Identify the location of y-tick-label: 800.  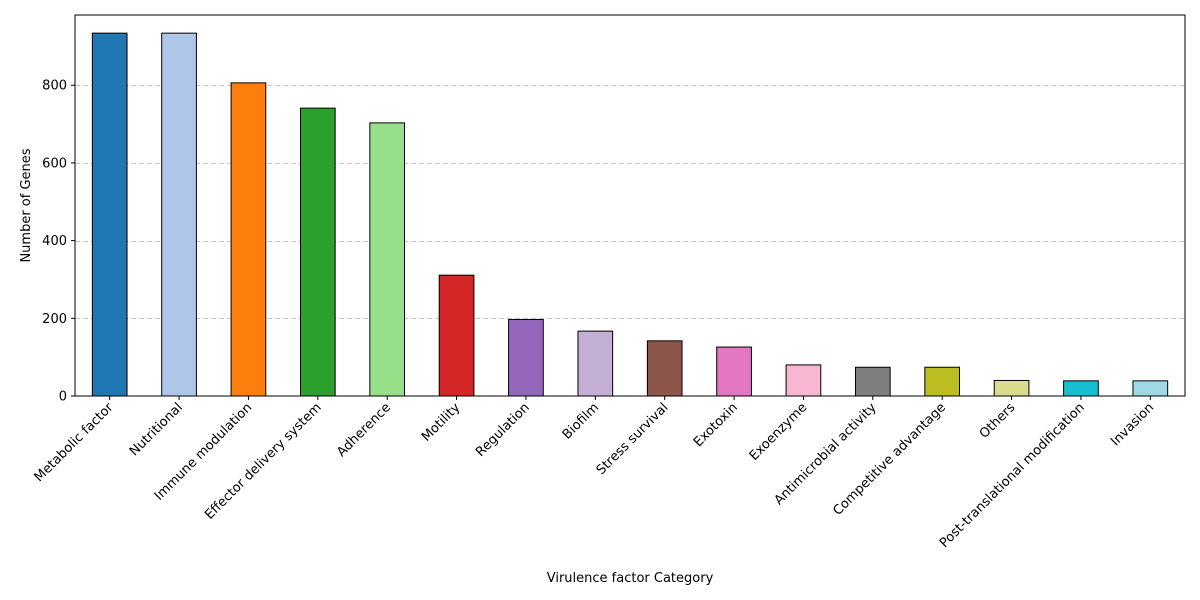
(54, 86).